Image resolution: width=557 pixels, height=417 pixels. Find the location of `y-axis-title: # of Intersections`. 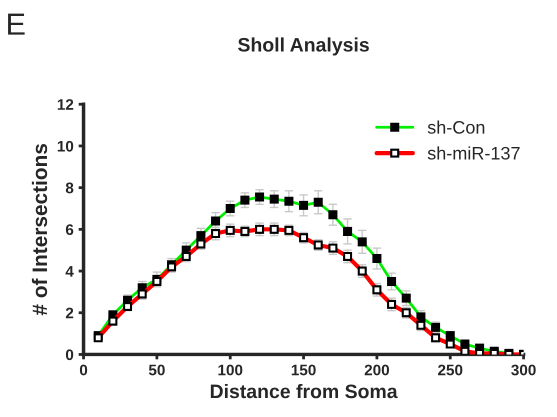

y-axis-title: # of Intersections is located at coordinates (40, 230).